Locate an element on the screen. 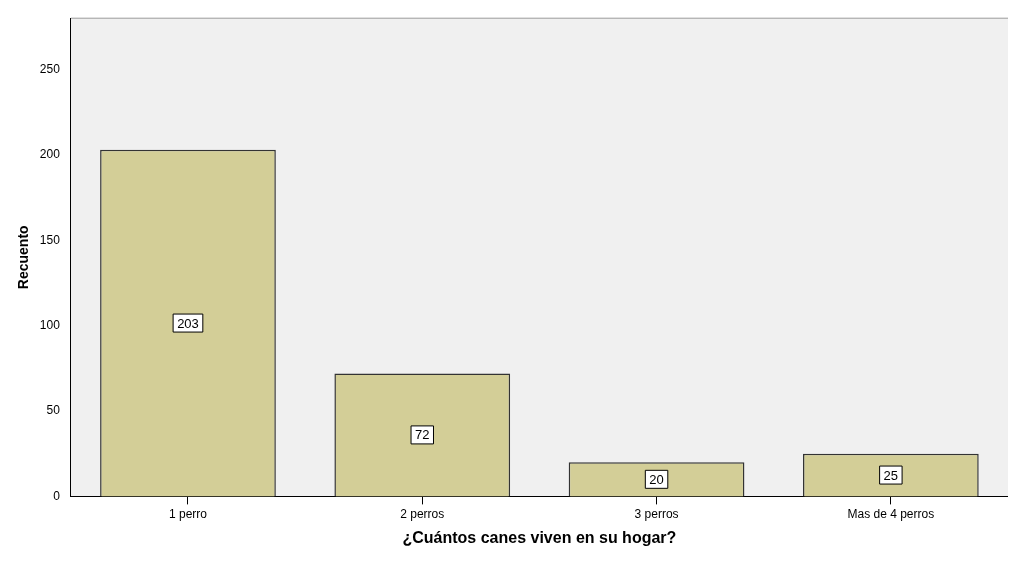  y-tick-label: 150 is located at coordinates (50, 239).